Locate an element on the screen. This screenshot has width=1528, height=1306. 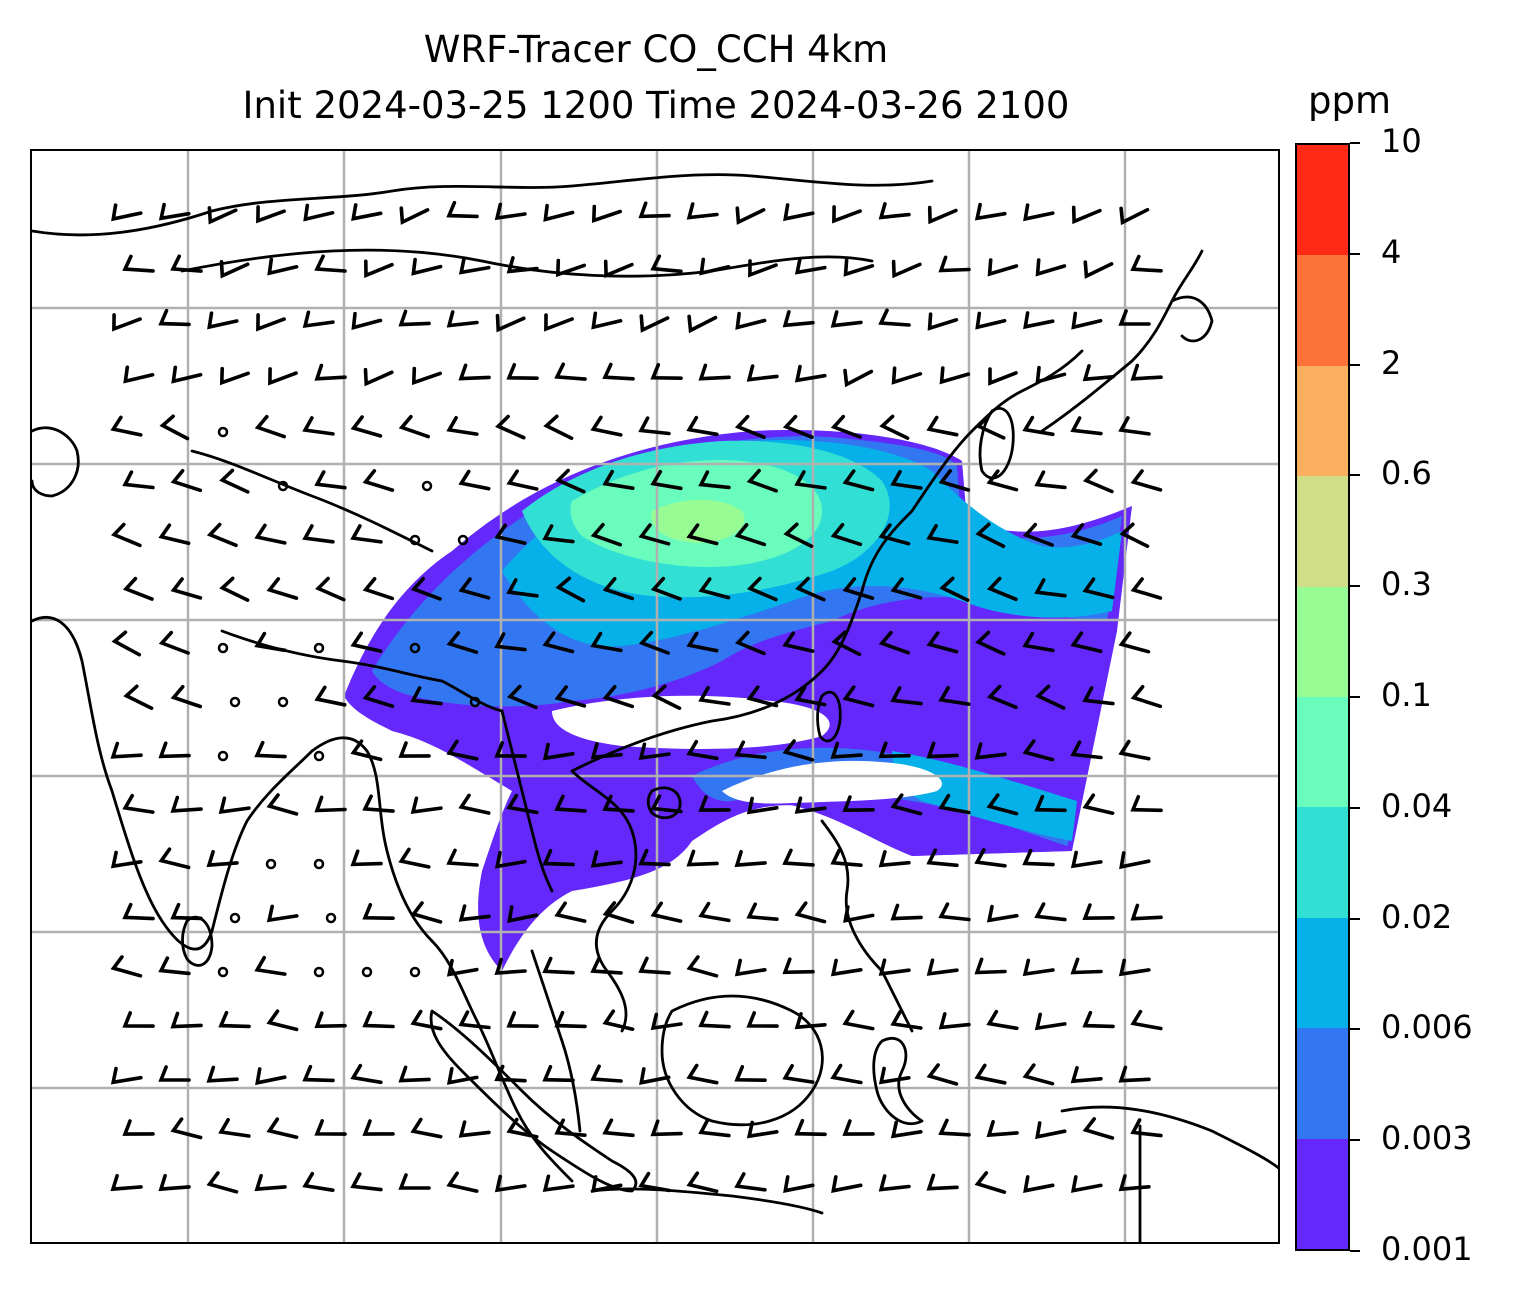
chart-title: WRF-Tracer CO_CCH 4km is located at coordinates (656, 49).